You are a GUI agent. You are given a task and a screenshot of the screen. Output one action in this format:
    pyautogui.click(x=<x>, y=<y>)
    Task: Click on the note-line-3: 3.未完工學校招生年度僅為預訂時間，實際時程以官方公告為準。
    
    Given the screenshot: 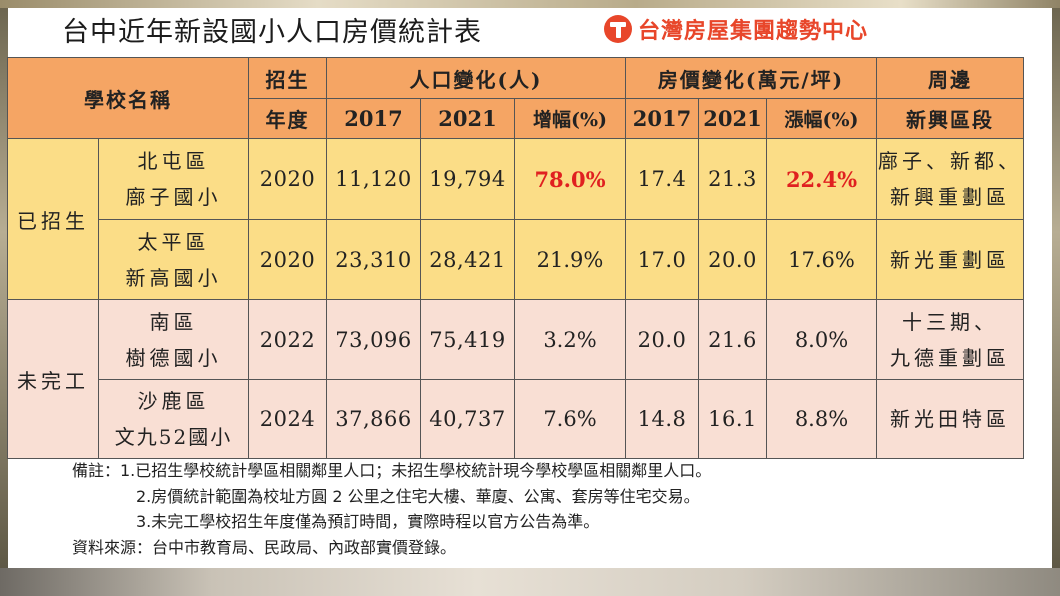 What is the action you would take?
    pyautogui.click(x=368, y=521)
    